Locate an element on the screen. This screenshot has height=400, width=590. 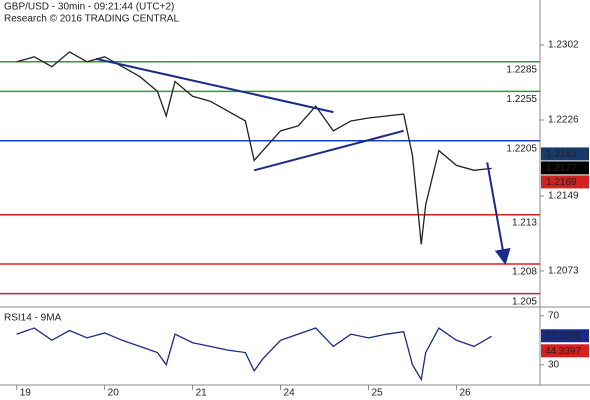
level-label: 1.2205 is located at coordinates (521, 148).